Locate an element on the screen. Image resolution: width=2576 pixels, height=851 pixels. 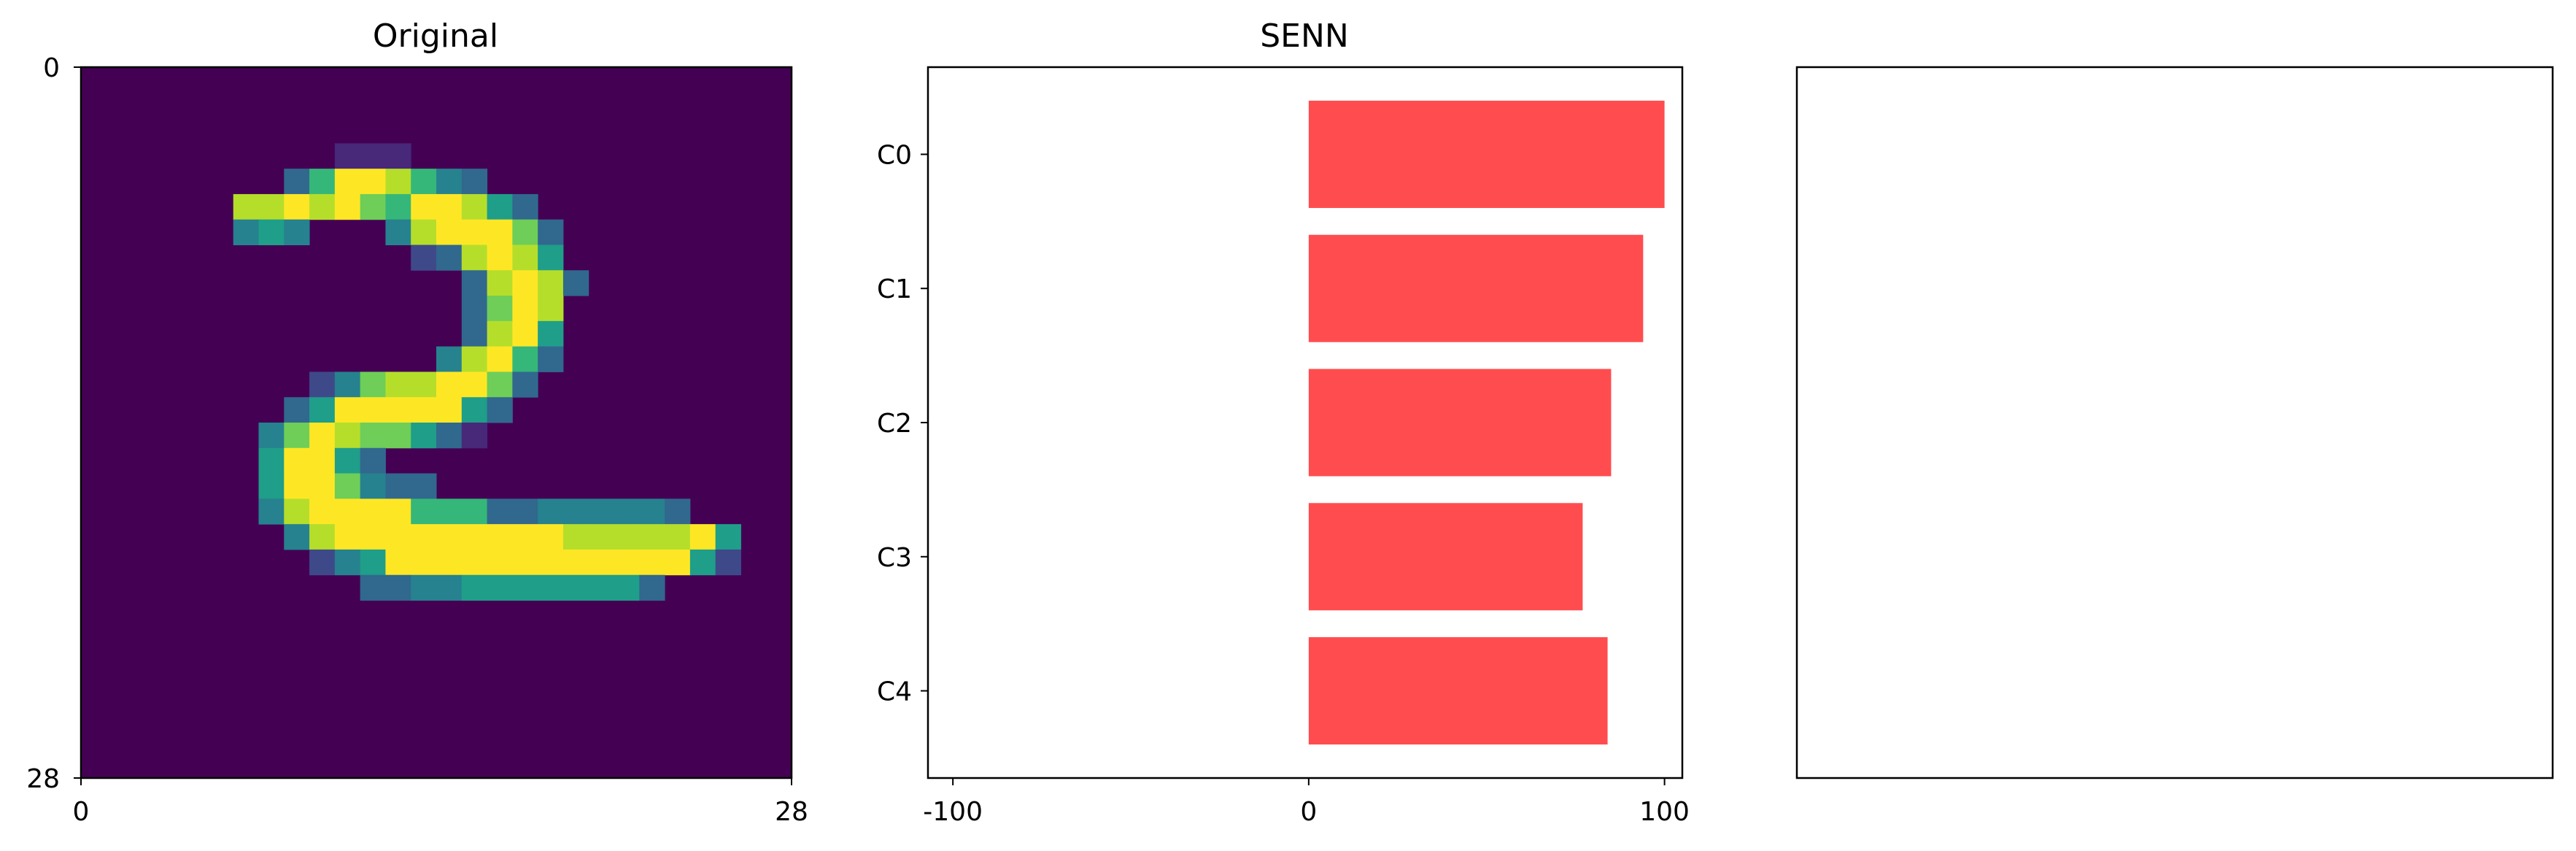
senn-bar-c4 is located at coordinates (1458, 691).